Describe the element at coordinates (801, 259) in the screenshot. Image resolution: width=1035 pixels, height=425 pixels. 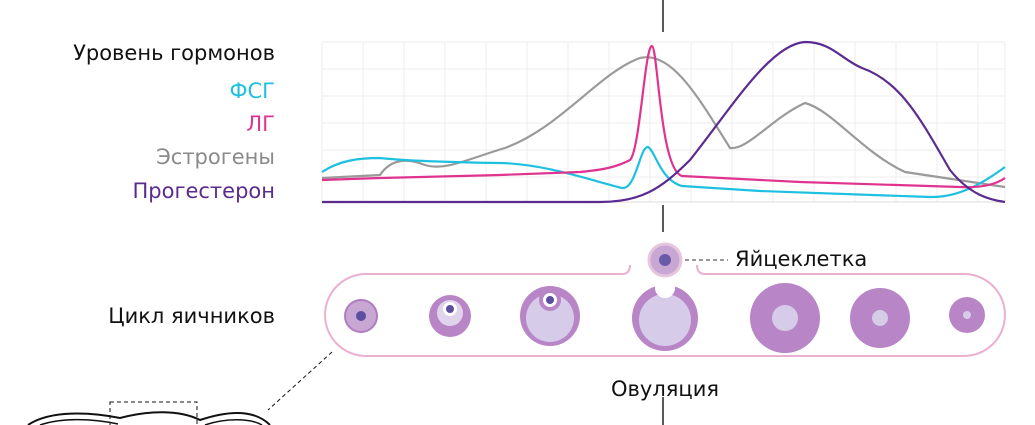
I see `egg-label: Яйцеклетка` at that location.